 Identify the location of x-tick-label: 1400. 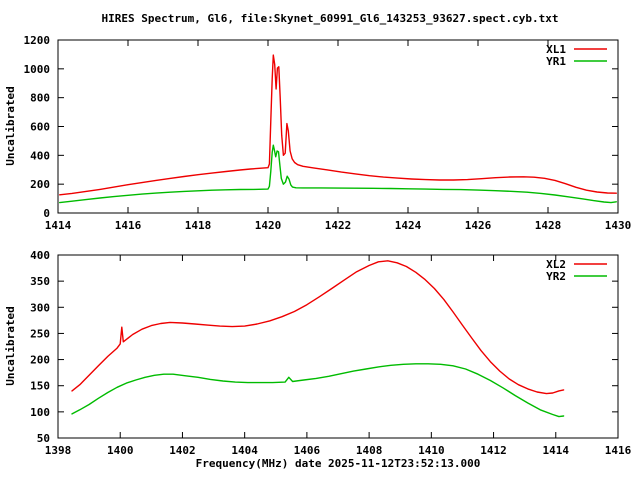
(120, 450).